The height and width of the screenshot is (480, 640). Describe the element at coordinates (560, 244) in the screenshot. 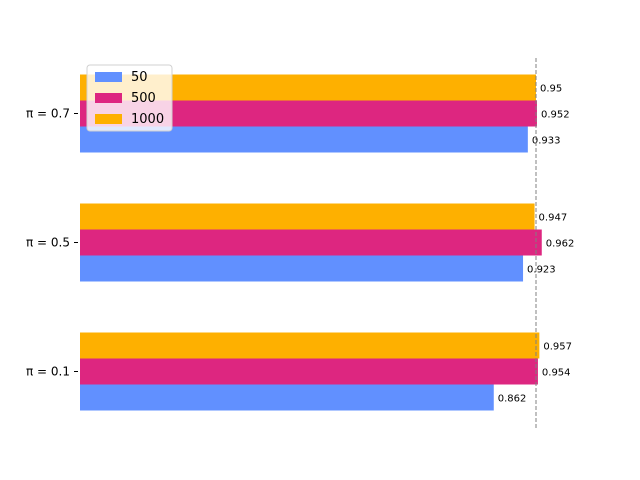

I see `data-label-500-1: 0.962` at that location.